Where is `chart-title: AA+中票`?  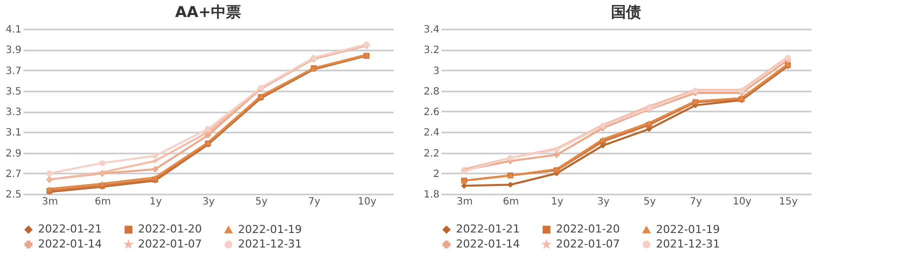 chart-title: AA+中票 is located at coordinates (208, 12).